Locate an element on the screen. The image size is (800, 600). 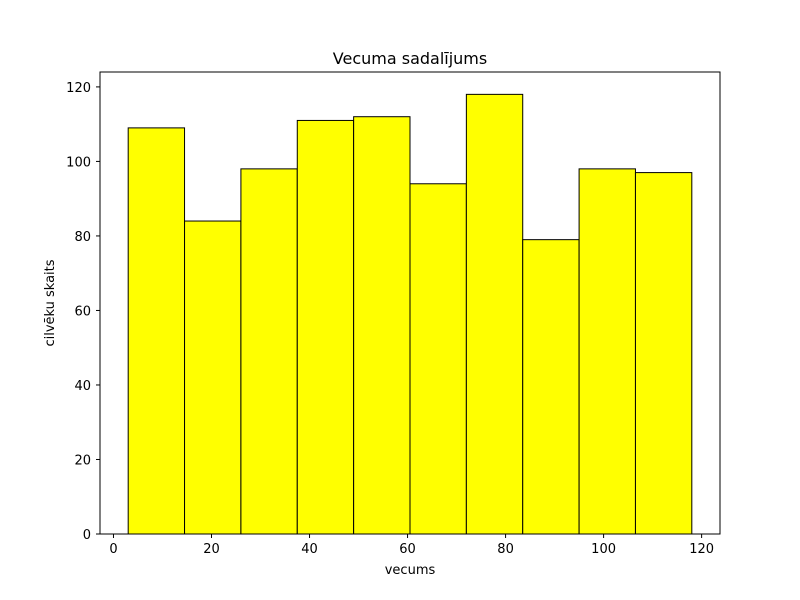
y-tick-label: 60 is located at coordinates (82, 311).